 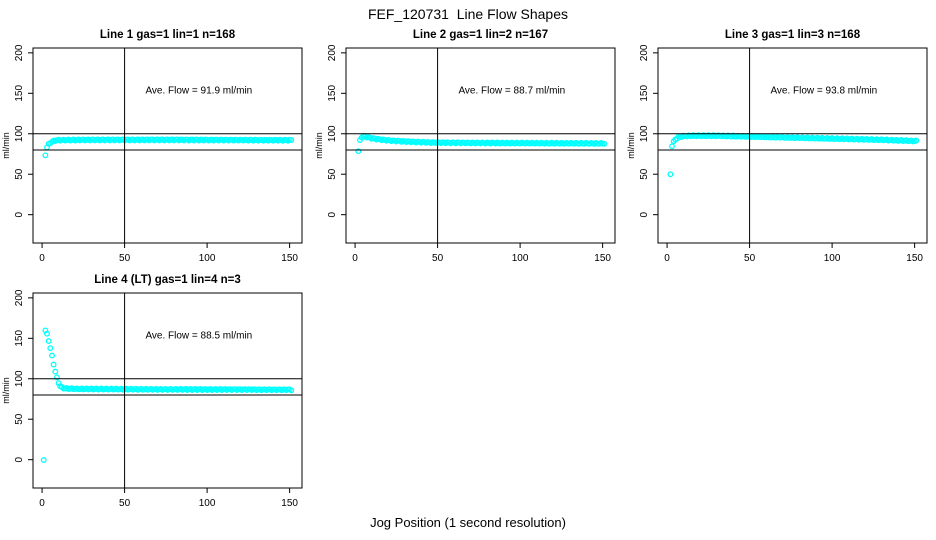 I want to click on panel-title: Line 3 gas=1 lin=3 n=168, so click(x=793, y=35).